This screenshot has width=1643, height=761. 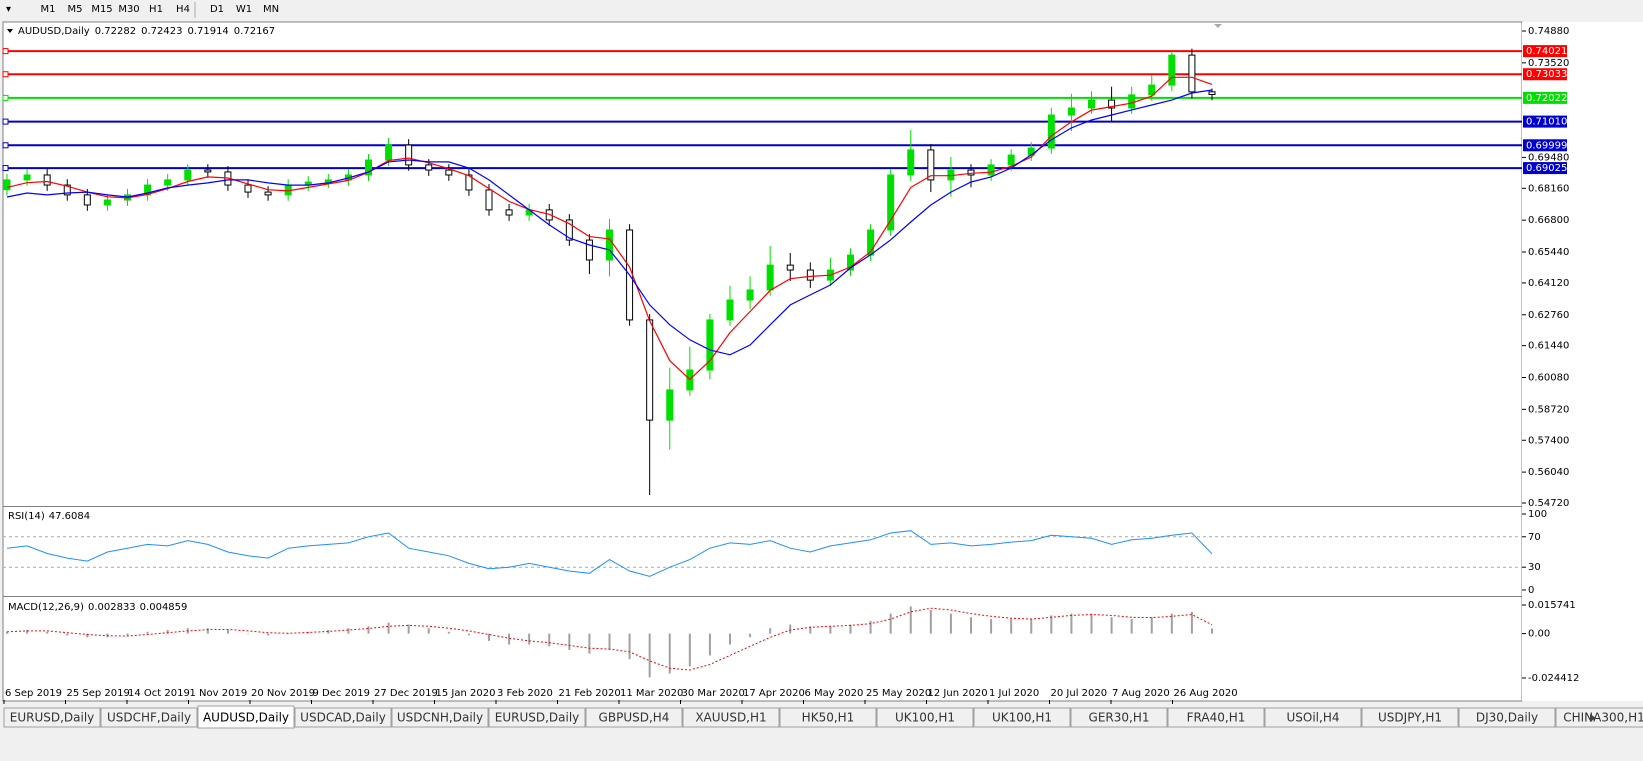 I want to click on x-tick-label: 20 Jul 2020, so click(x=1079, y=693).